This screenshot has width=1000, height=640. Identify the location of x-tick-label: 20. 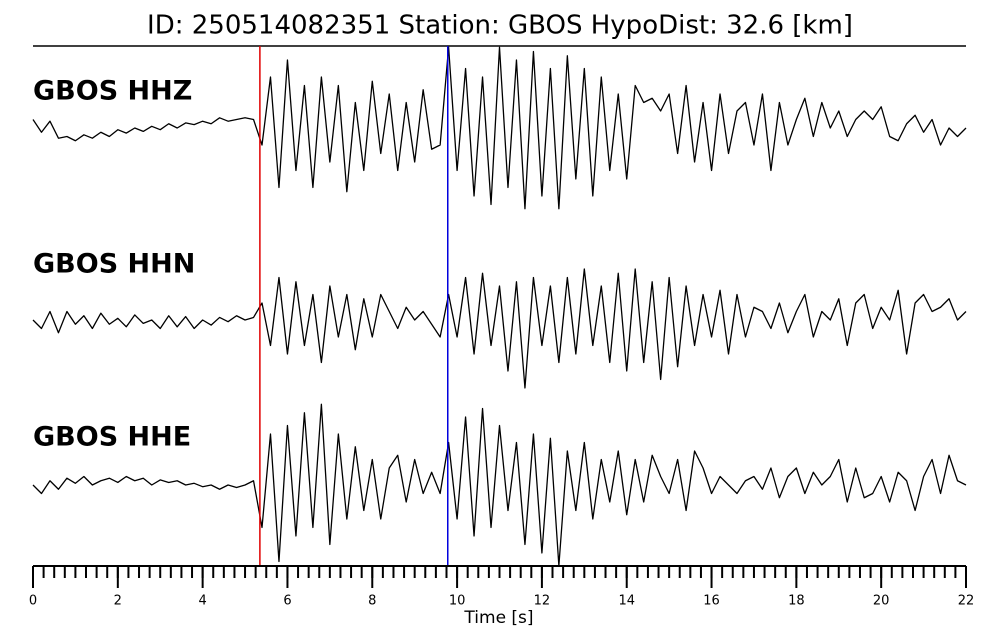
(881, 601).